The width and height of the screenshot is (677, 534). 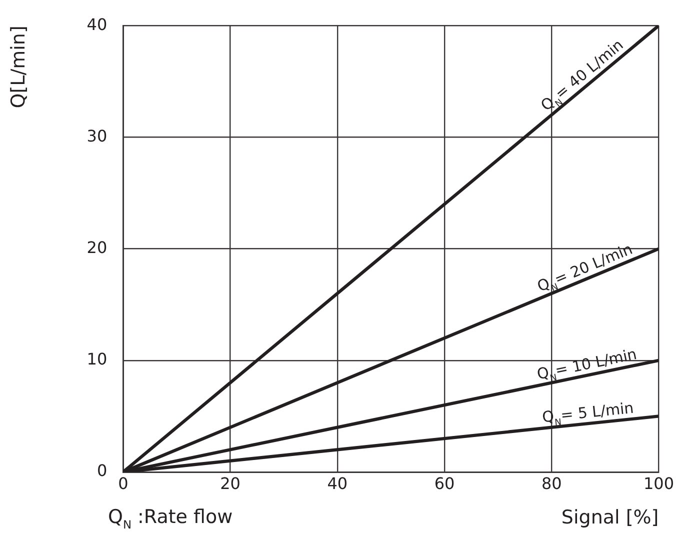 I want to click on y-tick-label: 40, so click(x=97, y=24).